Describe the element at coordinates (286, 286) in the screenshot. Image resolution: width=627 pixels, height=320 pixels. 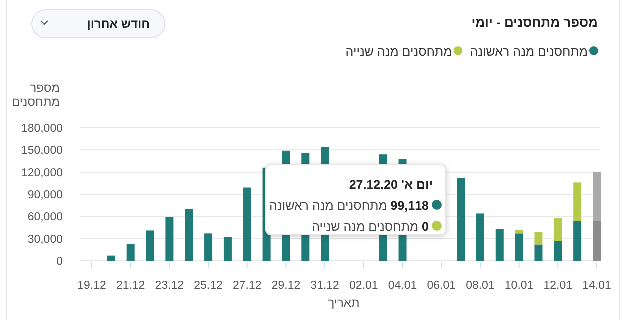
I see `x-tick-label: 29.12` at that location.